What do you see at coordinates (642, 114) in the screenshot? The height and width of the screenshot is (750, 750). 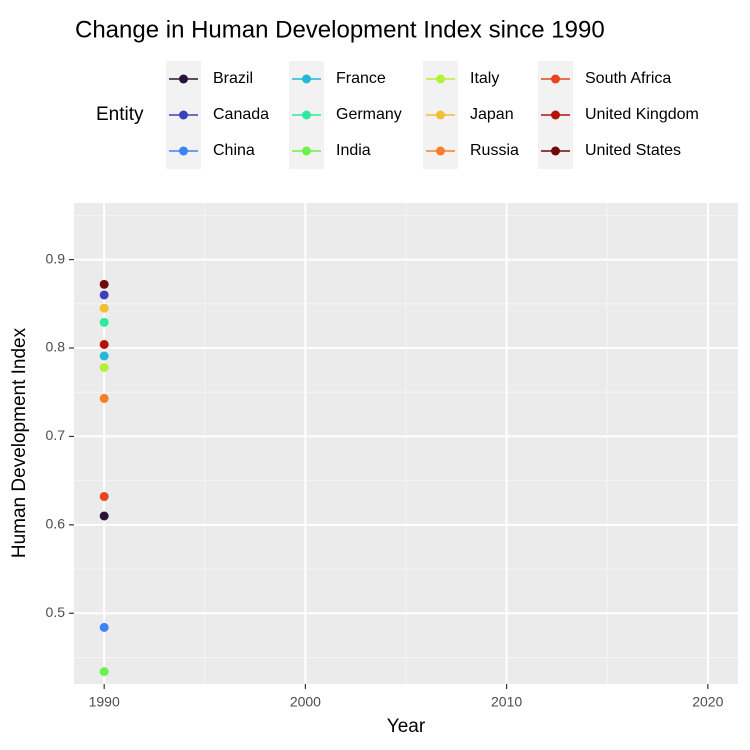 I see `legend-label: United Kingdom` at bounding box center [642, 114].